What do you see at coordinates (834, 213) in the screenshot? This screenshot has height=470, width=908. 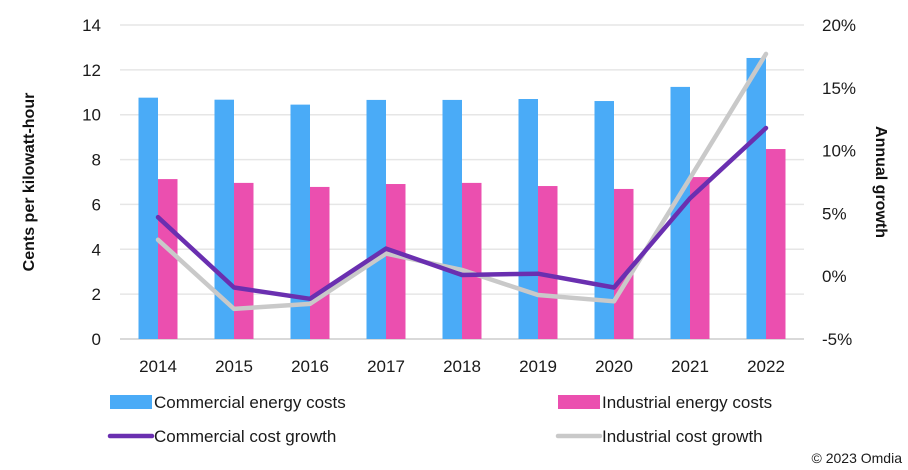 I see `right-tick-label: 5%` at bounding box center [834, 213].